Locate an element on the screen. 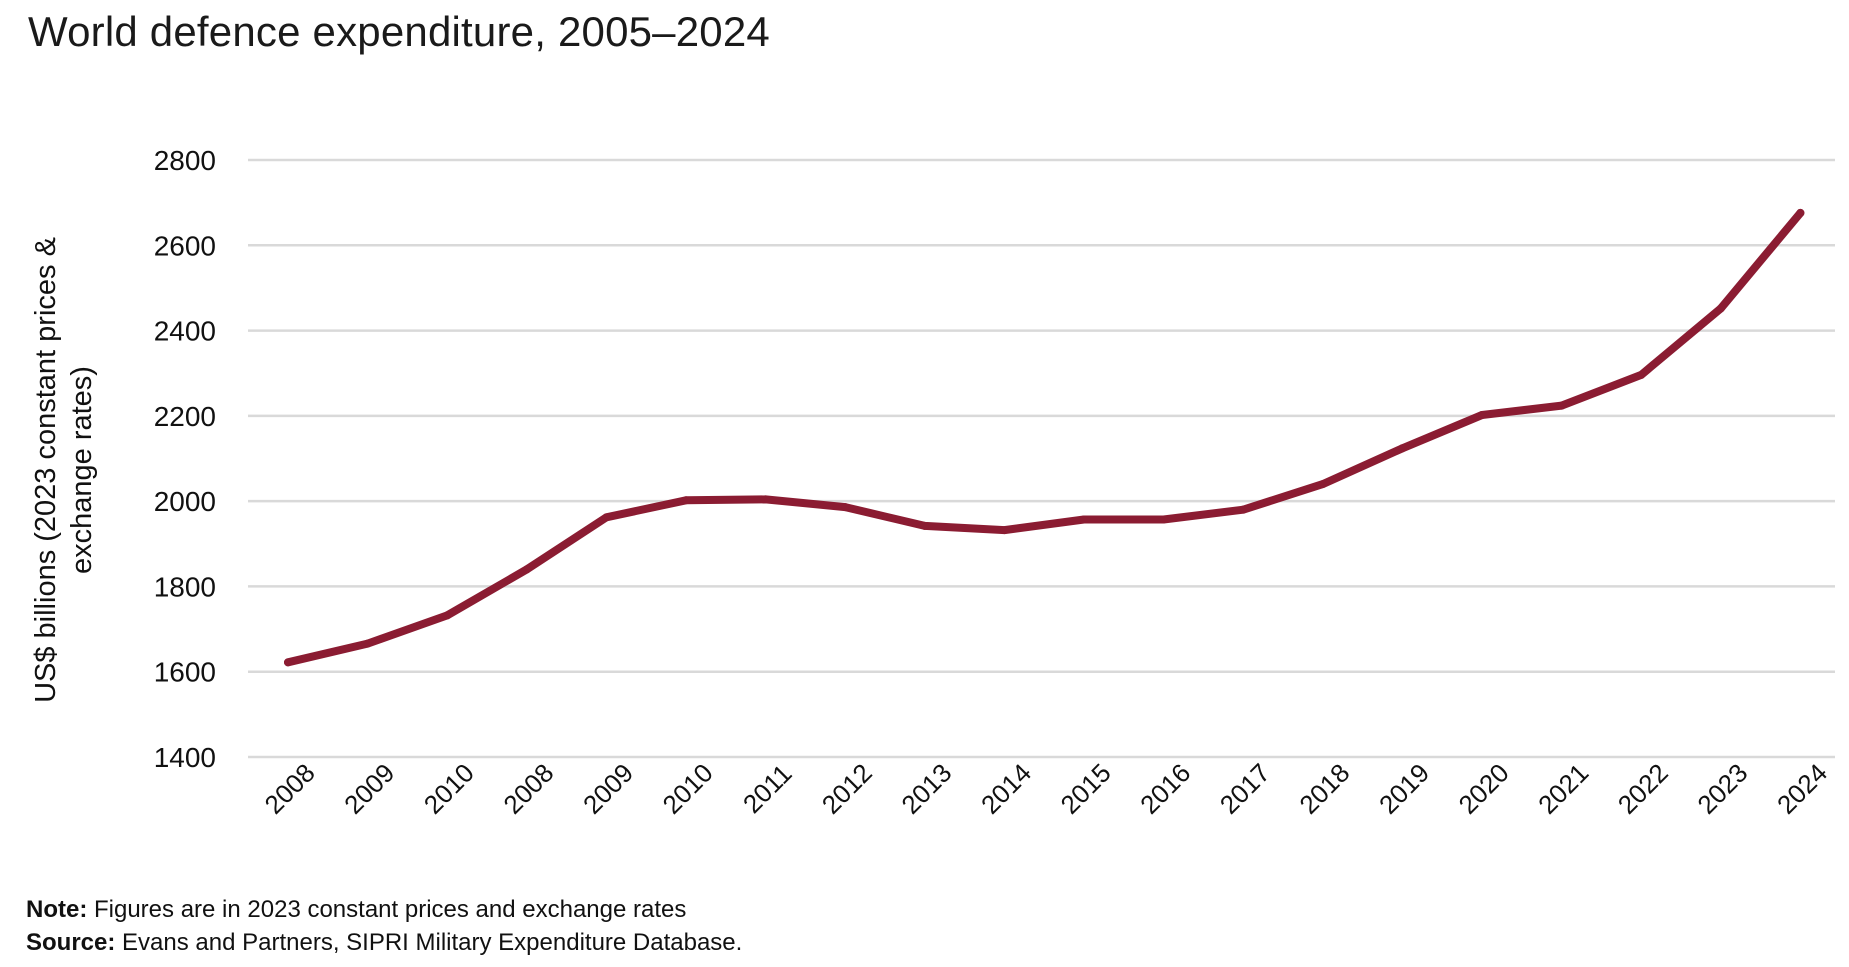 The image size is (1849, 967). y-tick-label: 2800 is located at coordinates (185, 160).